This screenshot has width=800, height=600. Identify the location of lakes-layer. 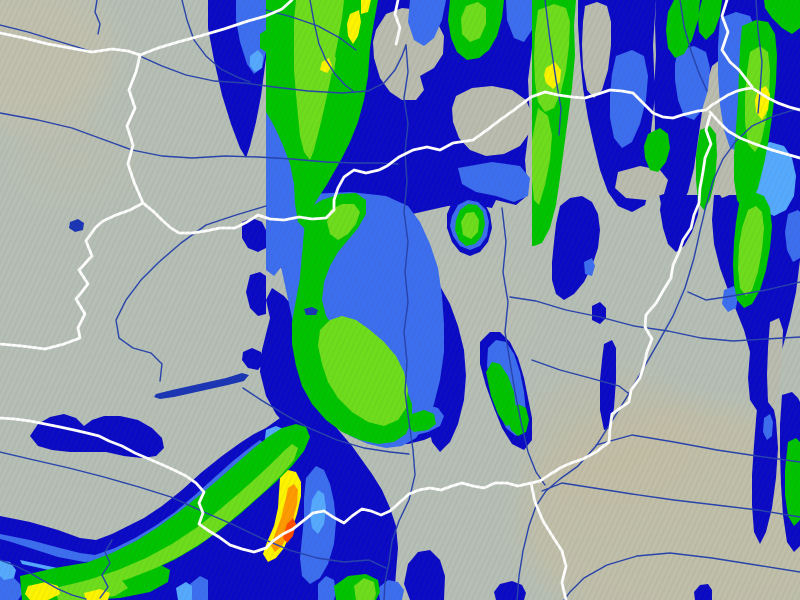
(193, 309).